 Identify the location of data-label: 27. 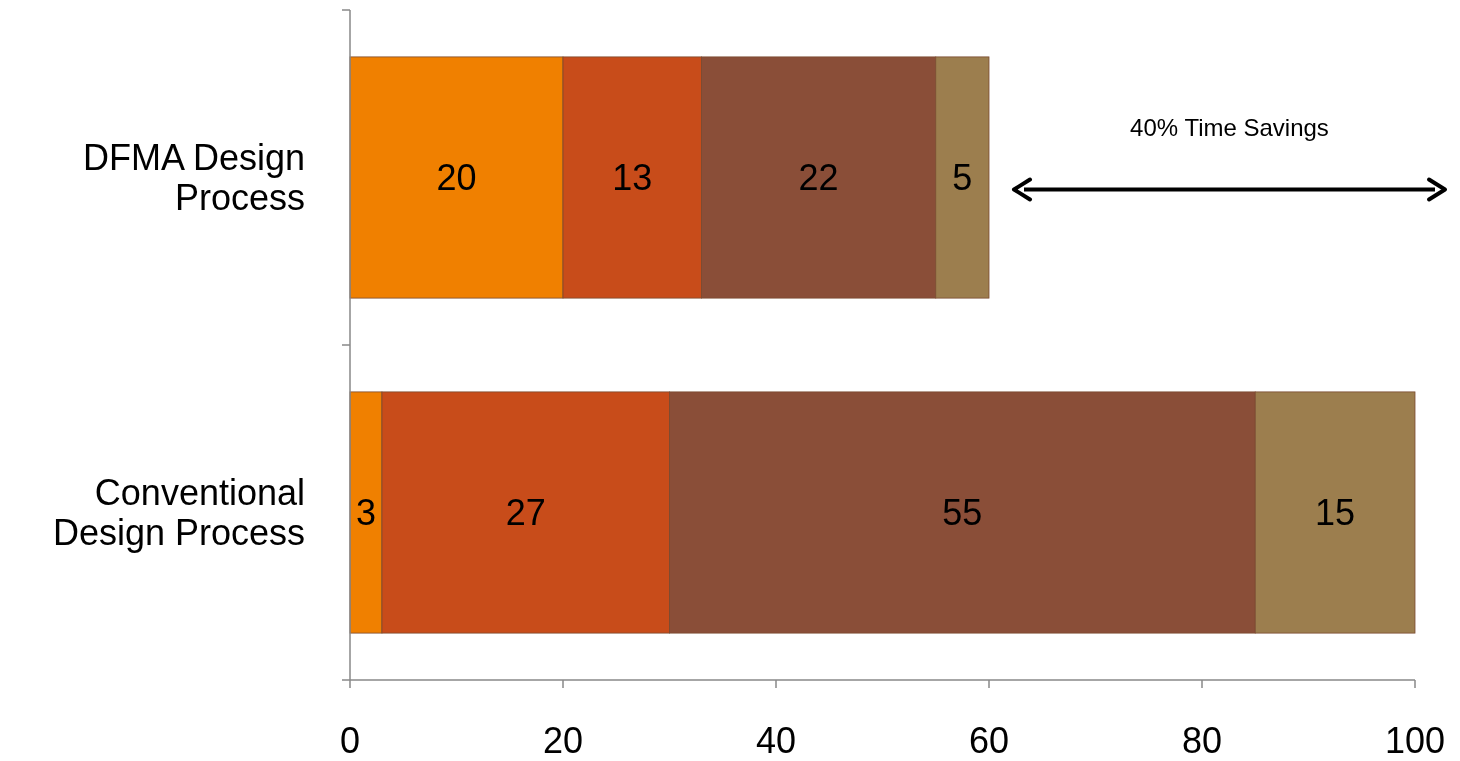
(525, 513).